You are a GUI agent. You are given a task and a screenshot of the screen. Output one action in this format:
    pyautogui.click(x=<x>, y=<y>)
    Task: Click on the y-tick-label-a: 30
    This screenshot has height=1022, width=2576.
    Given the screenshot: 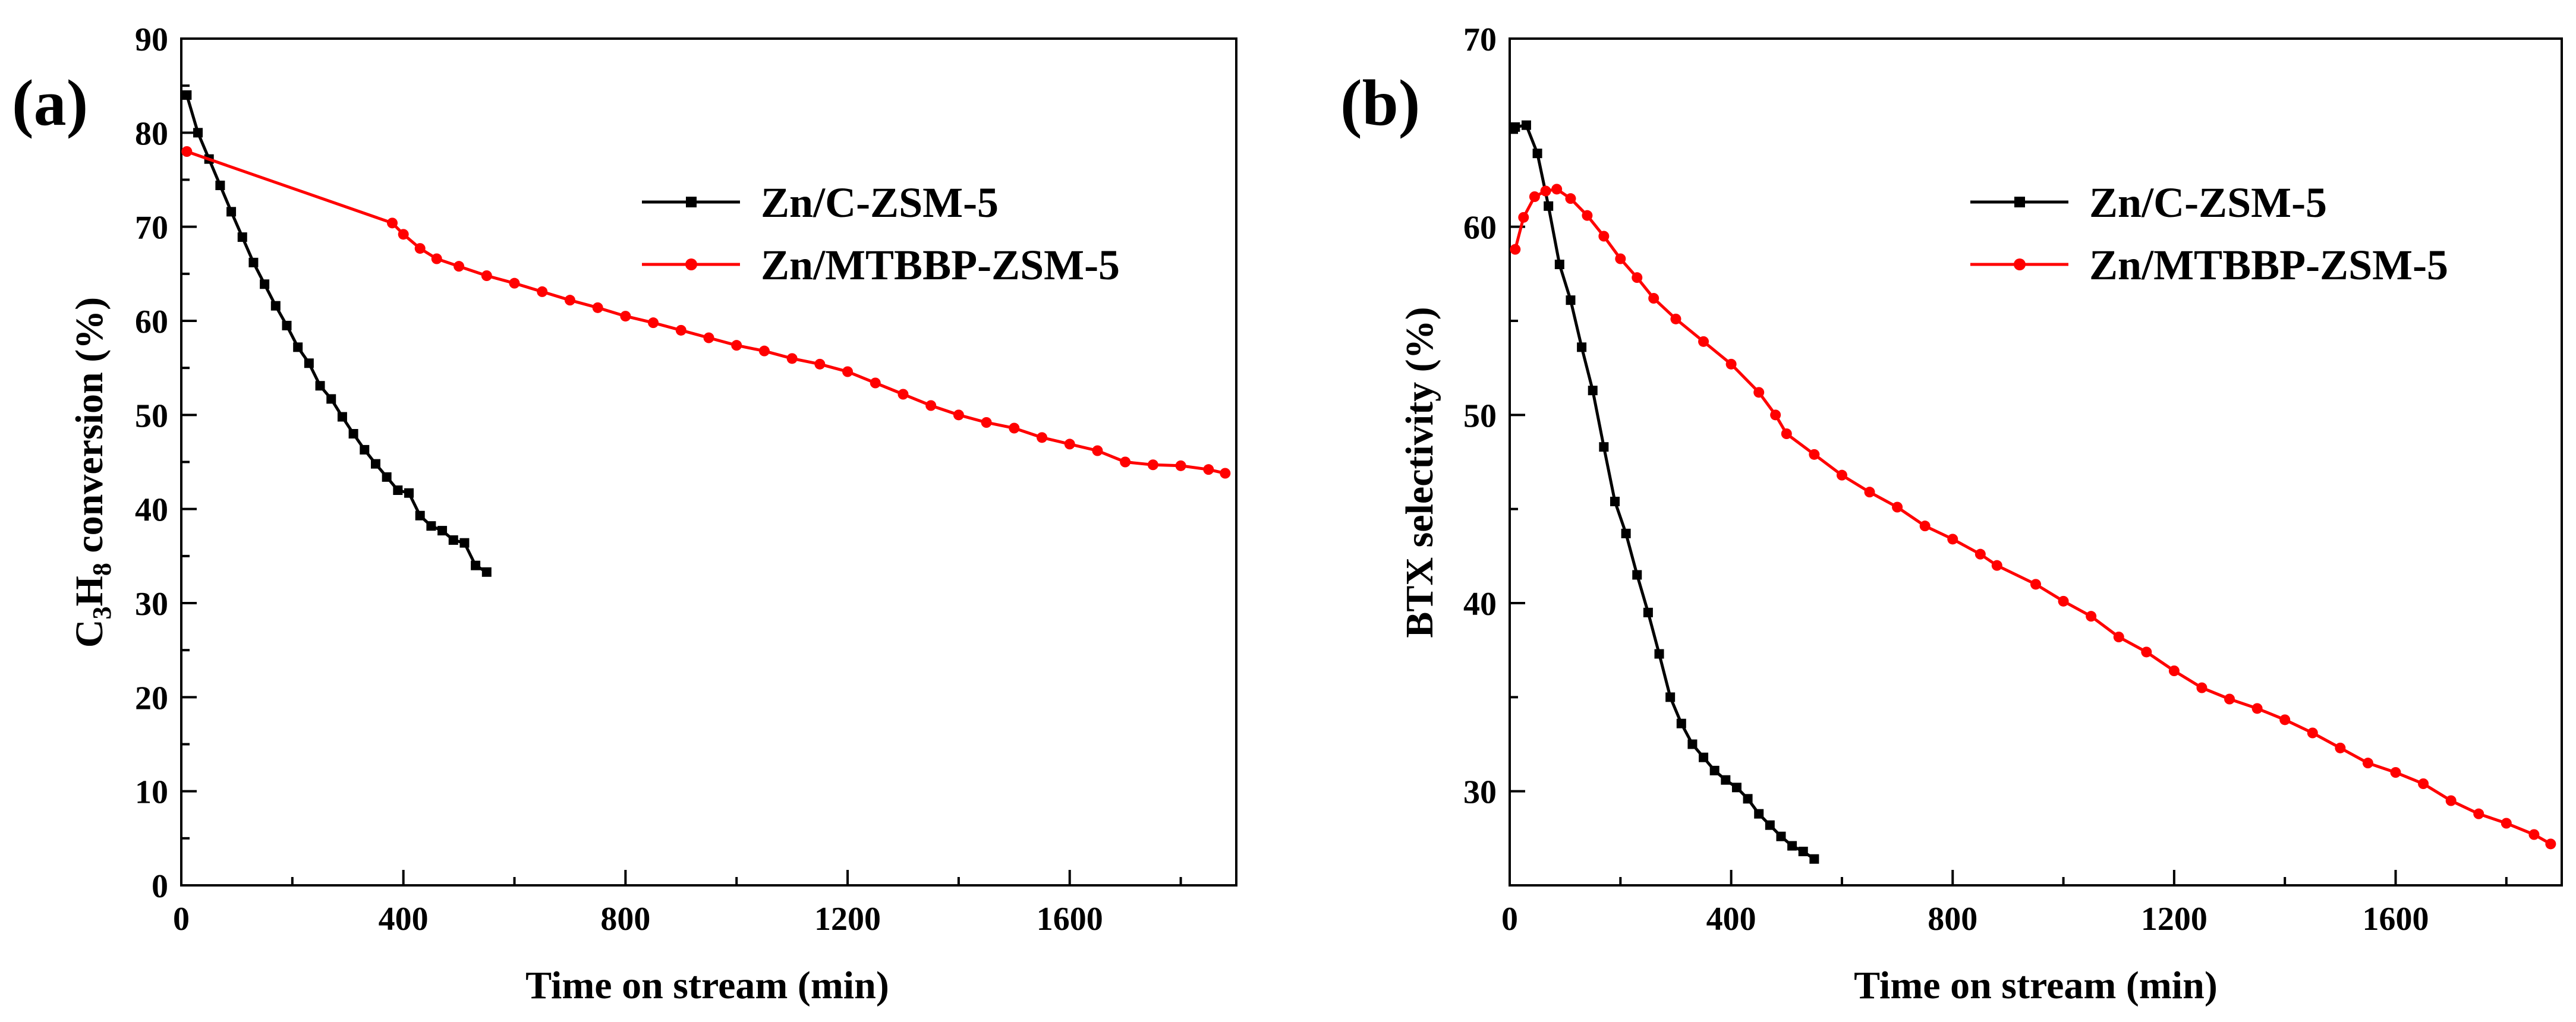 What is the action you would take?
    pyautogui.click(x=151, y=604)
    